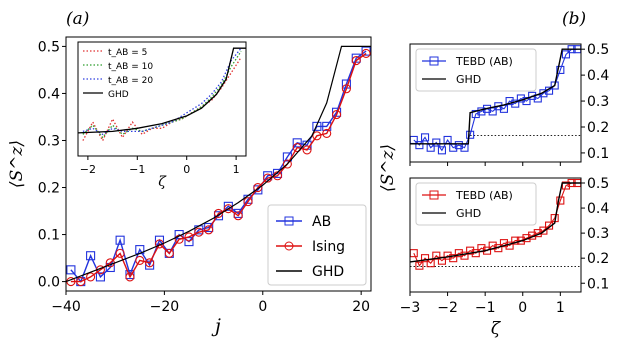  Describe the element at coordinates (598, 102) in the screenshot. I see `b-top-ytick-label: 0.3` at that location.